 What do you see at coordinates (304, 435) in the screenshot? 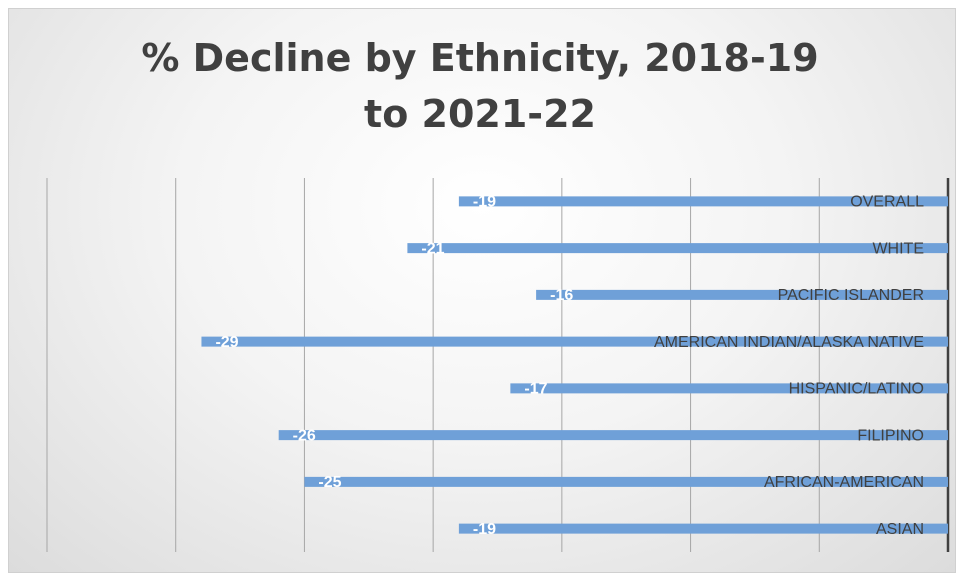
I see `data-label: -26` at bounding box center [304, 435].